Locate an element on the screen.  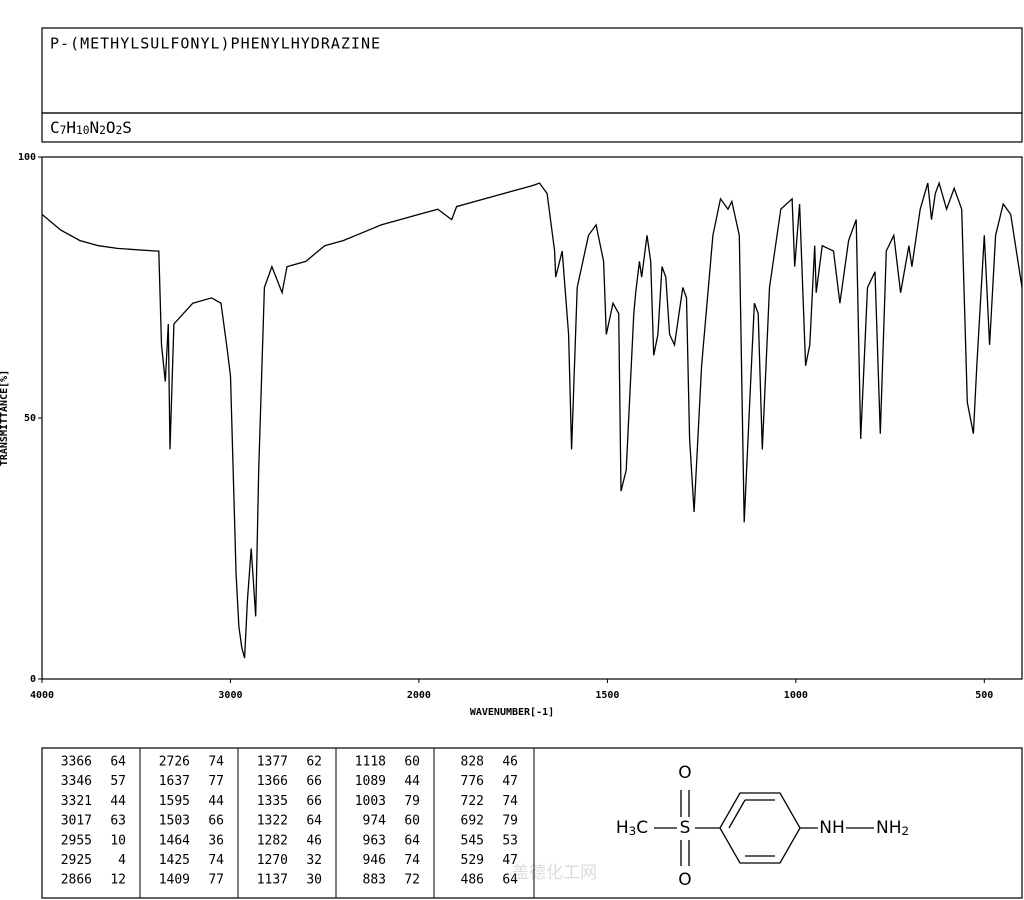
x-tick-label: 3000 is located at coordinates (230, 695).